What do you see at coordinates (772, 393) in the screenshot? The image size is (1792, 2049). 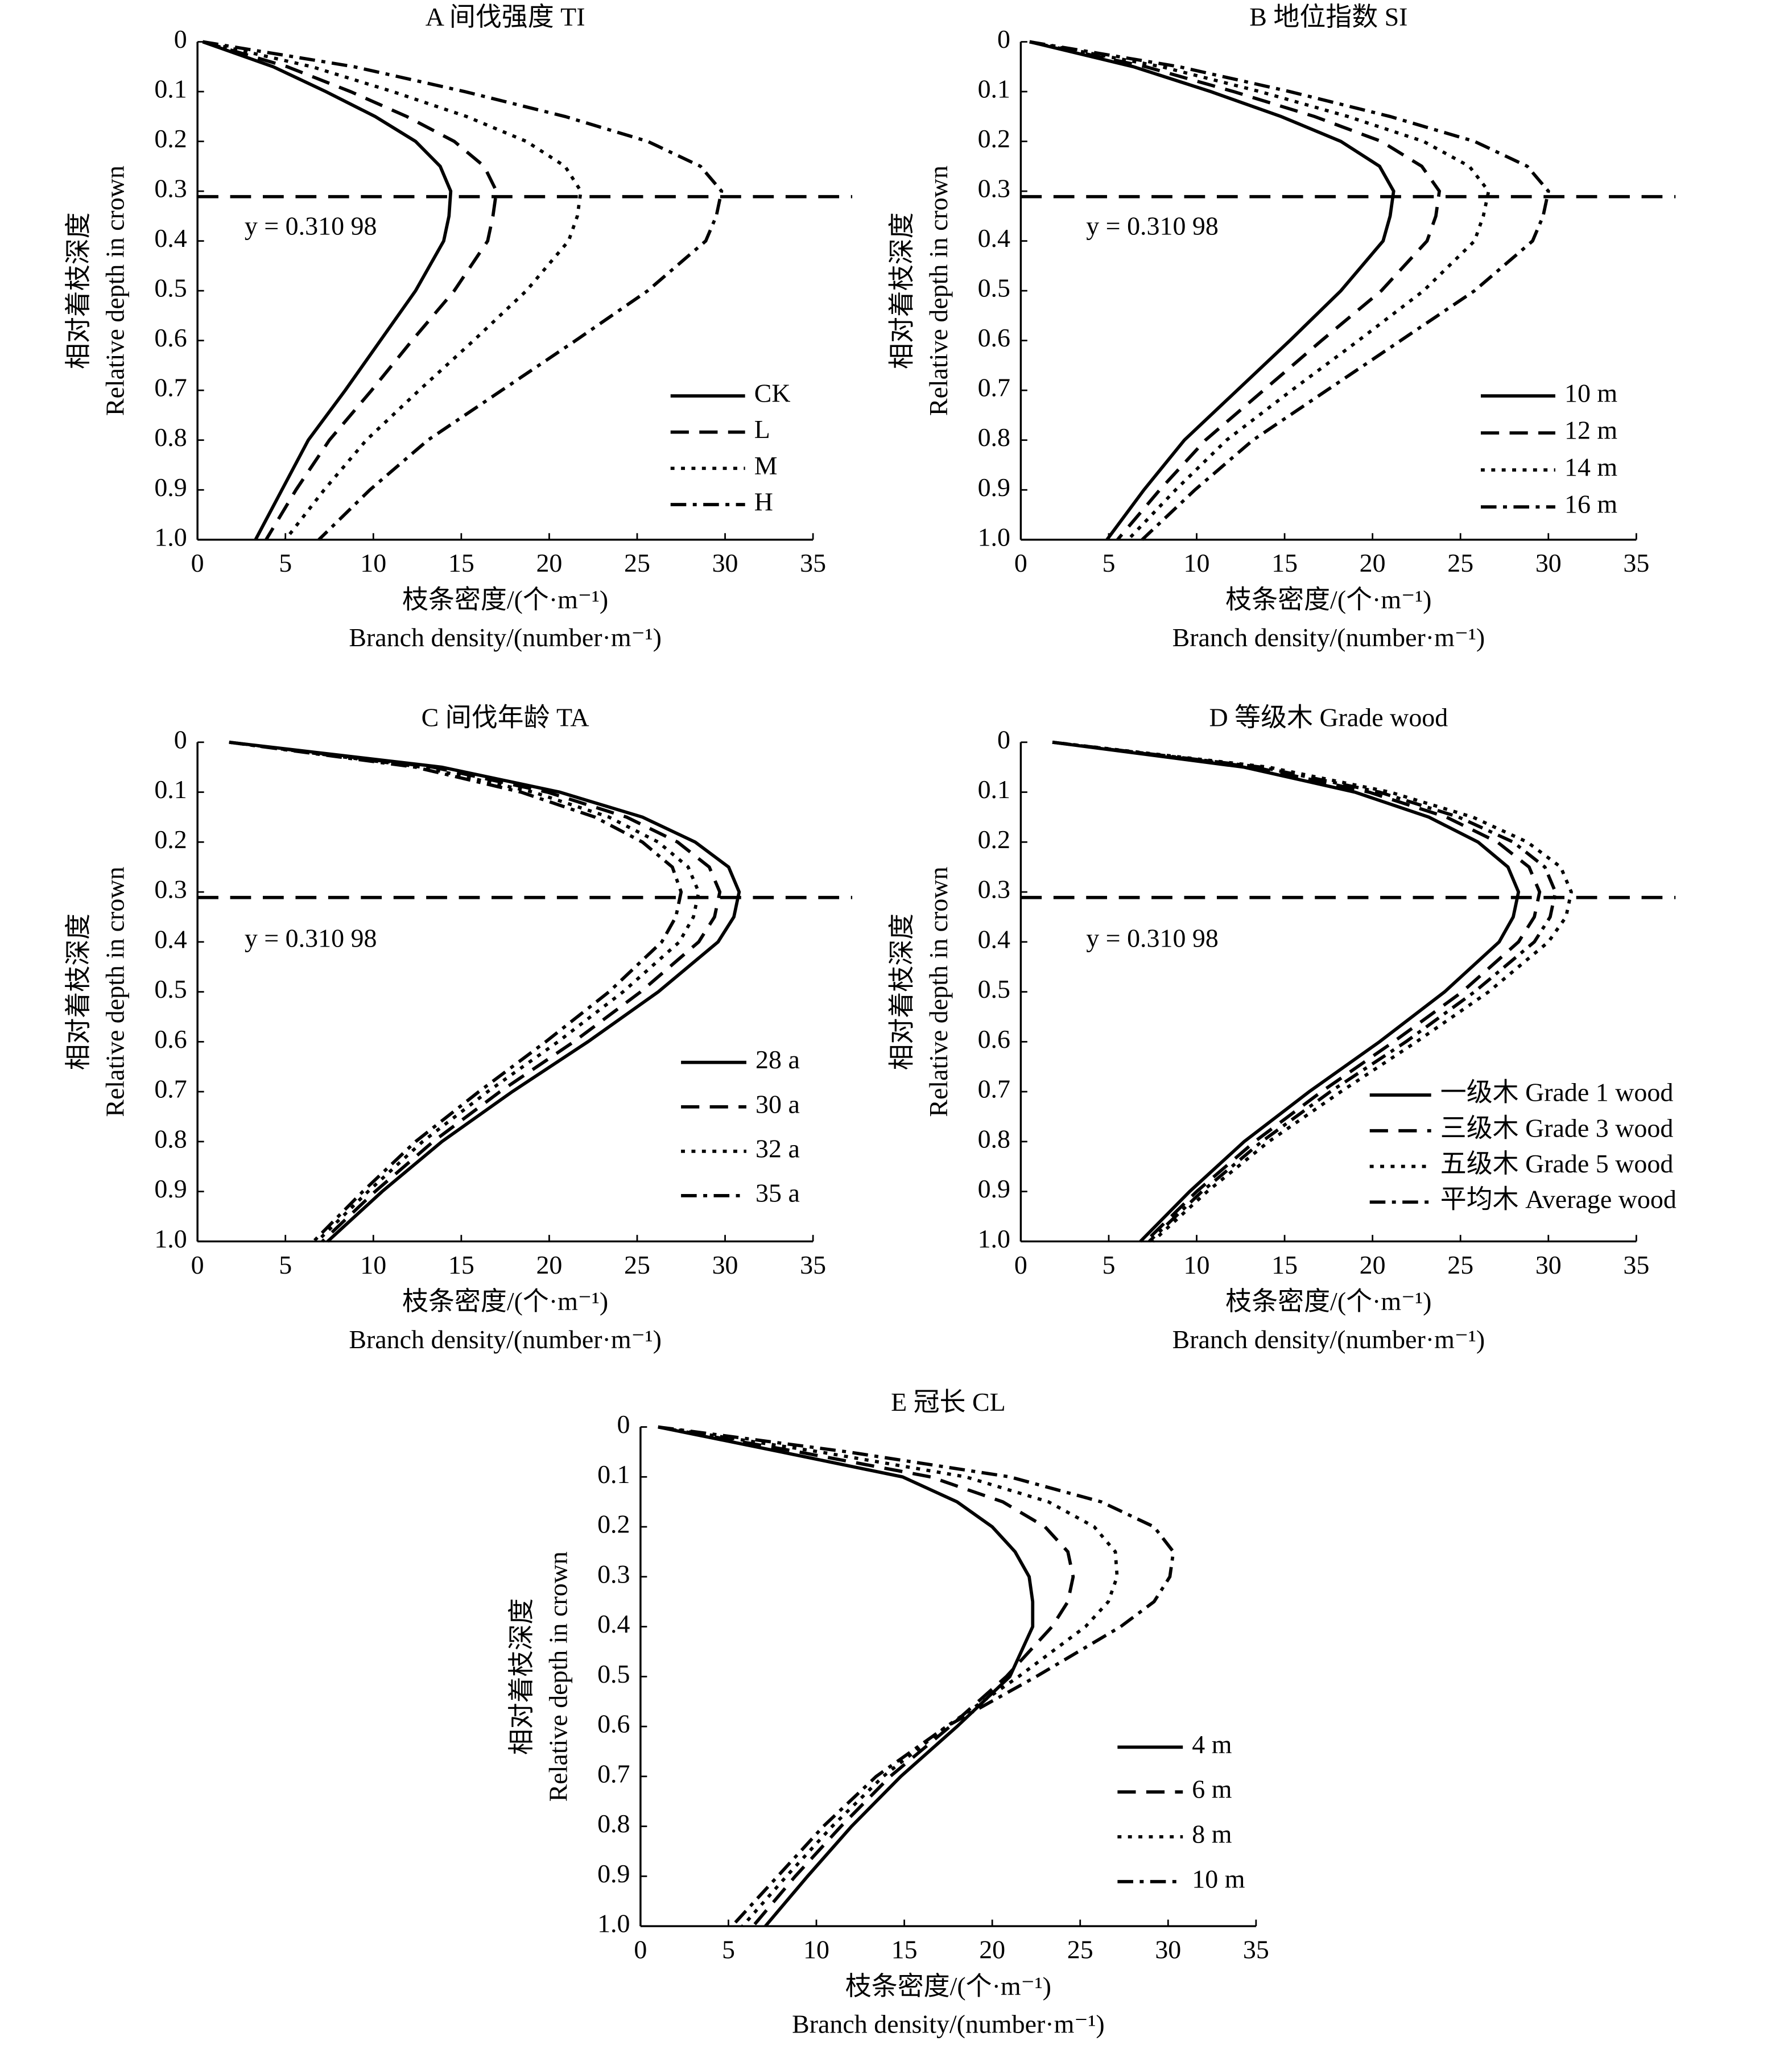 I see `legend-label: CK` at bounding box center [772, 393].